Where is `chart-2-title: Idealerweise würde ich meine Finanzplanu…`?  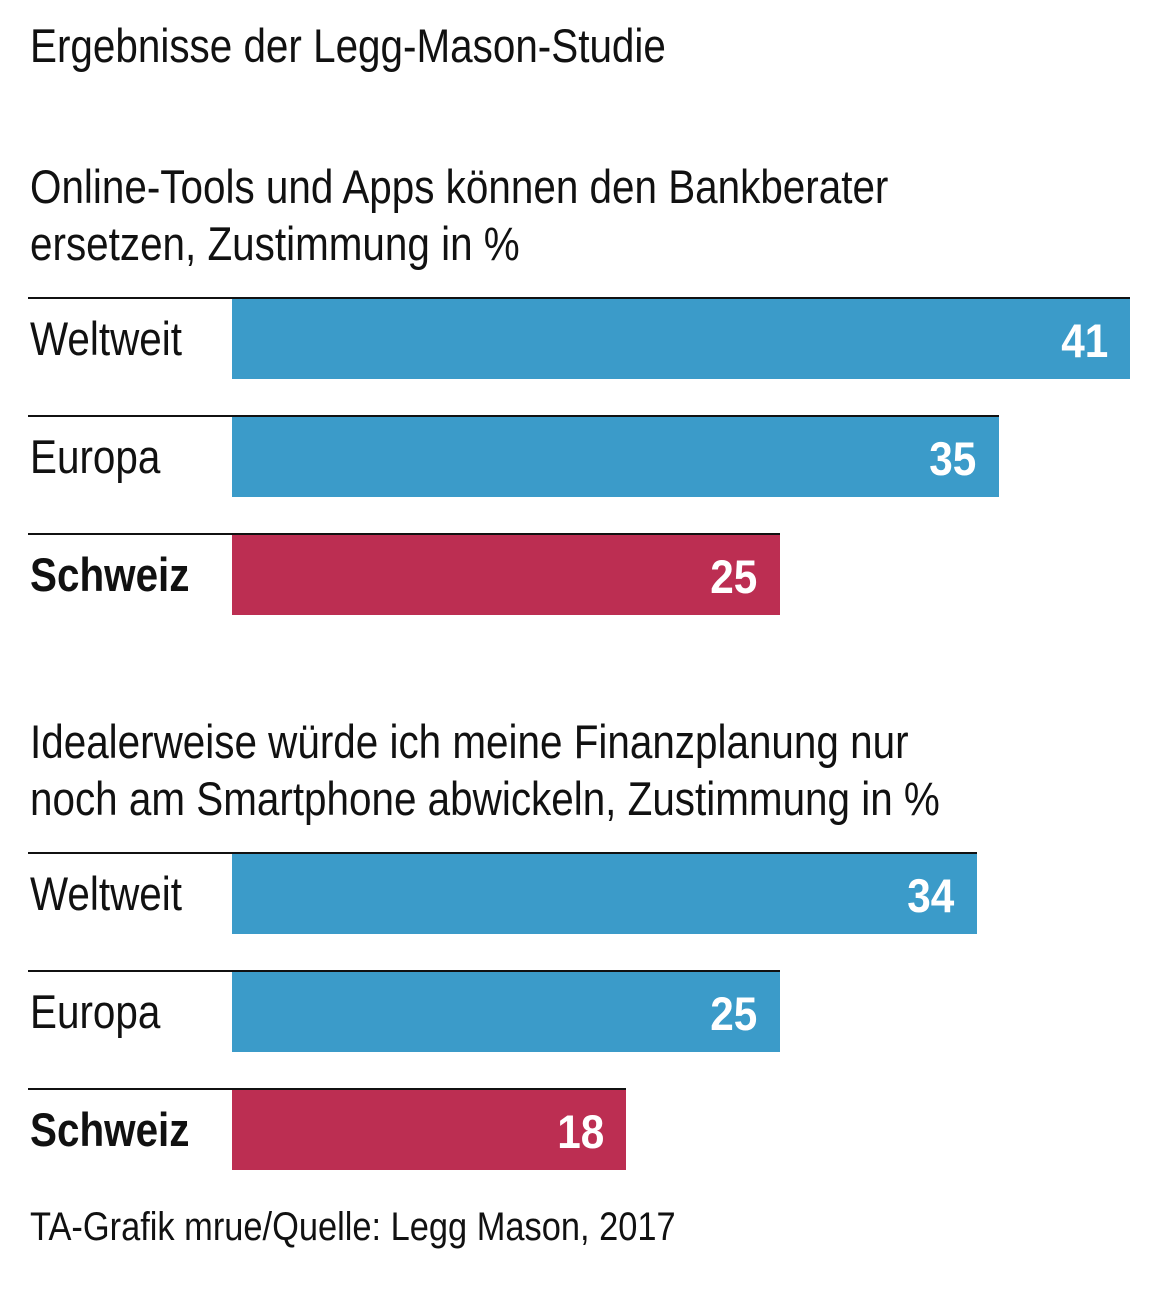
chart-2-title: Idealerweise würde ich meine Finanzplanu… is located at coordinates (485, 770).